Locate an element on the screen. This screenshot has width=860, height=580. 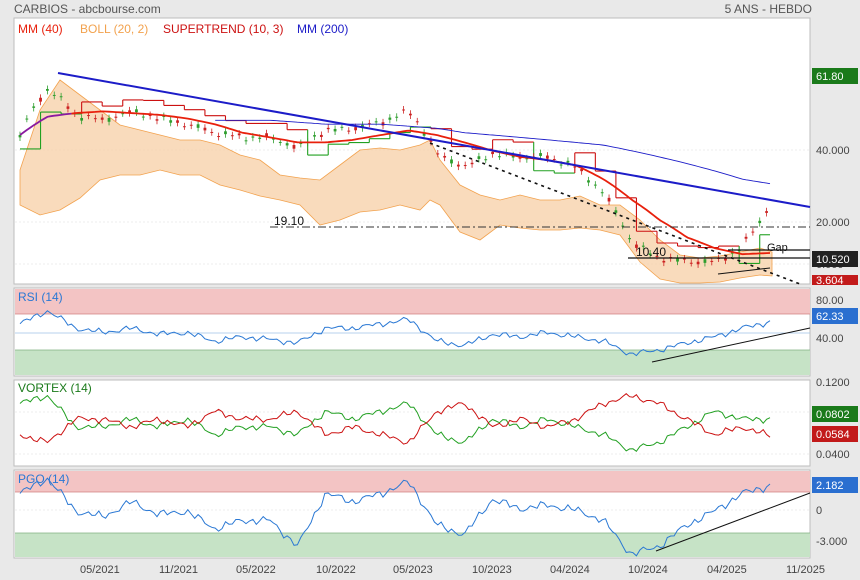
level-1910-label: 19.10 is located at coordinates (289, 221).